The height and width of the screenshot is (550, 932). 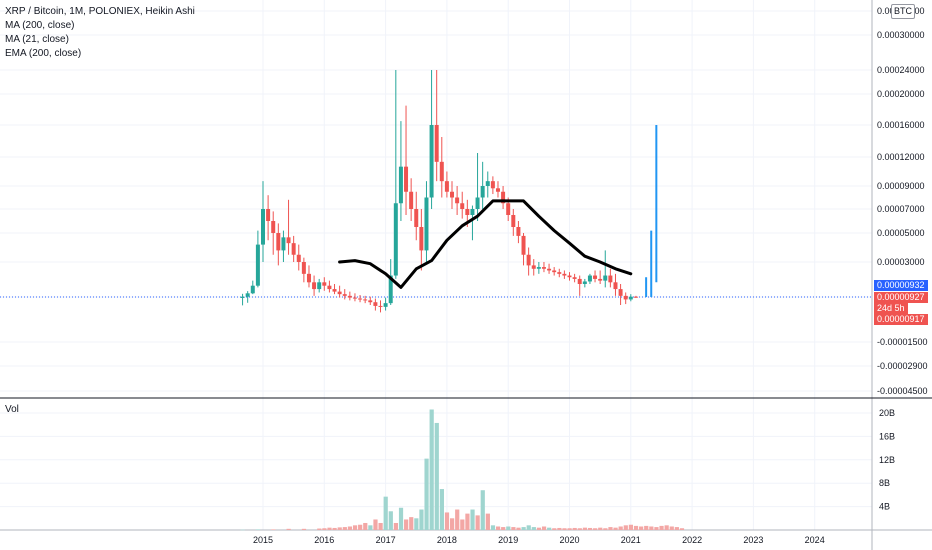 What do you see at coordinates (884, 483) in the screenshot?
I see `volume-tick-label: 8B` at bounding box center [884, 483].